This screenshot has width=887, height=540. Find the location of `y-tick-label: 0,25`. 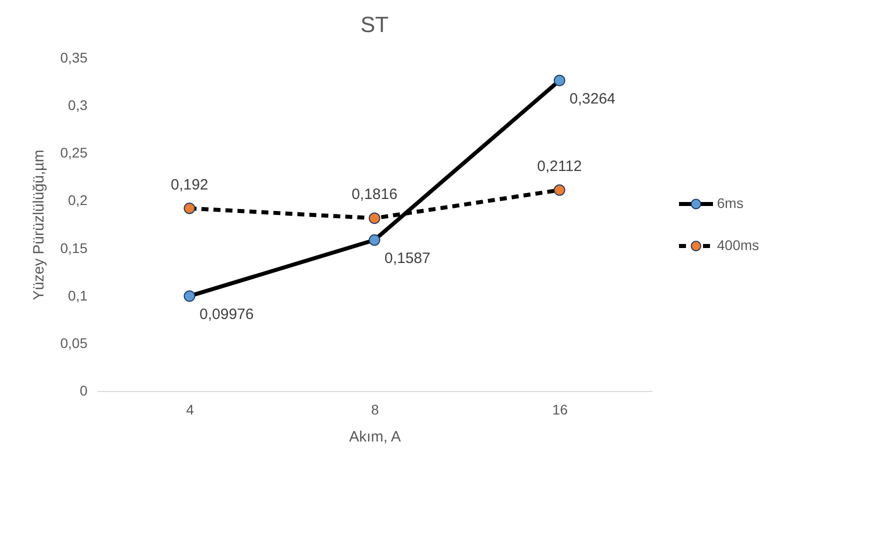

y-tick-label: 0,25 is located at coordinates (74, 152).